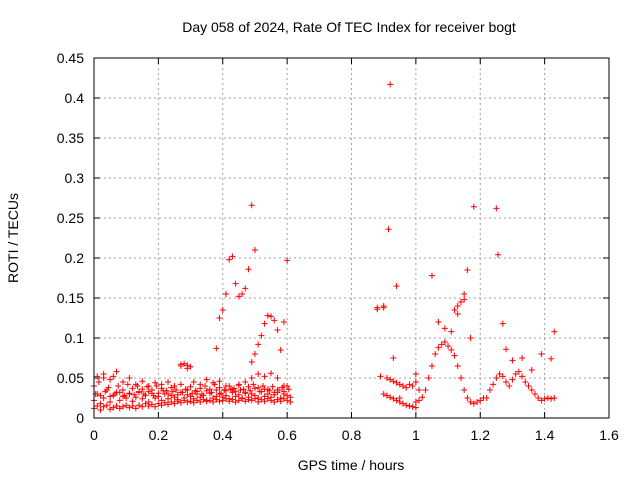 The height and width of the screenshot is (480, 640). Describe the element at coordinates (75, 258) in the screenshot. I see `y-tick-label: 0.2` at that location.